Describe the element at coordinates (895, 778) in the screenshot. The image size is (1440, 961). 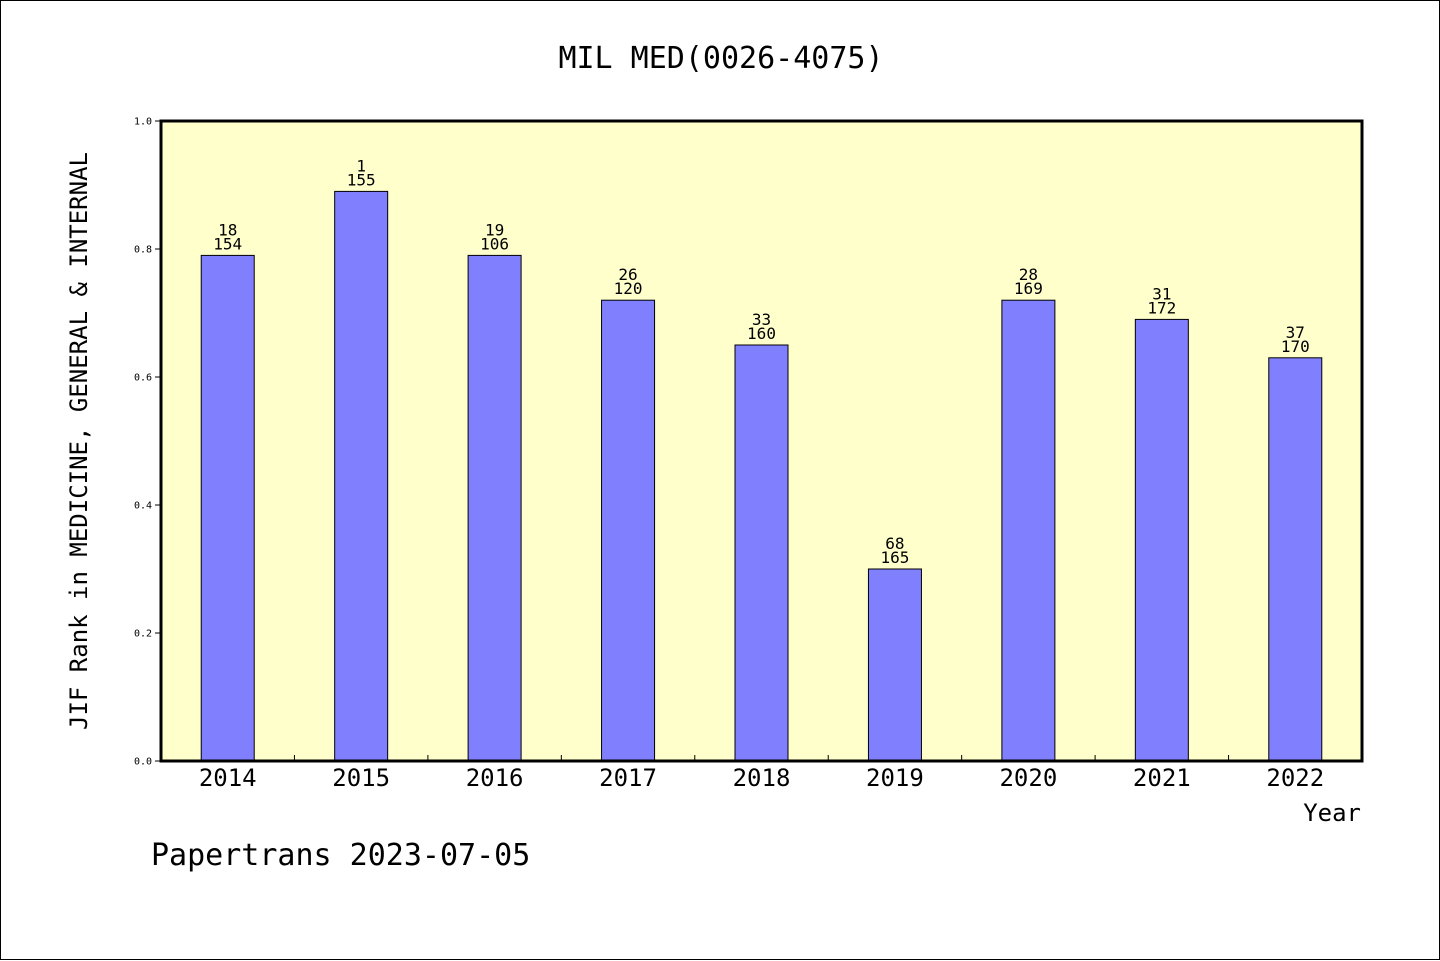
I see `x-tick-label-2019: 2019` at that location.